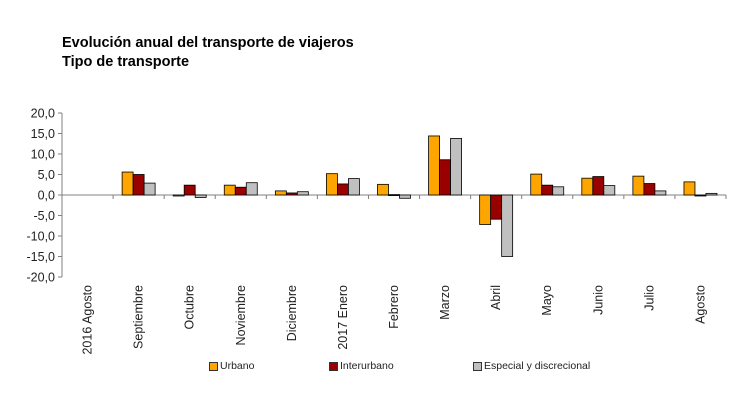  I want to click on x-category-label: 2017 Enero, so click(343, 317).